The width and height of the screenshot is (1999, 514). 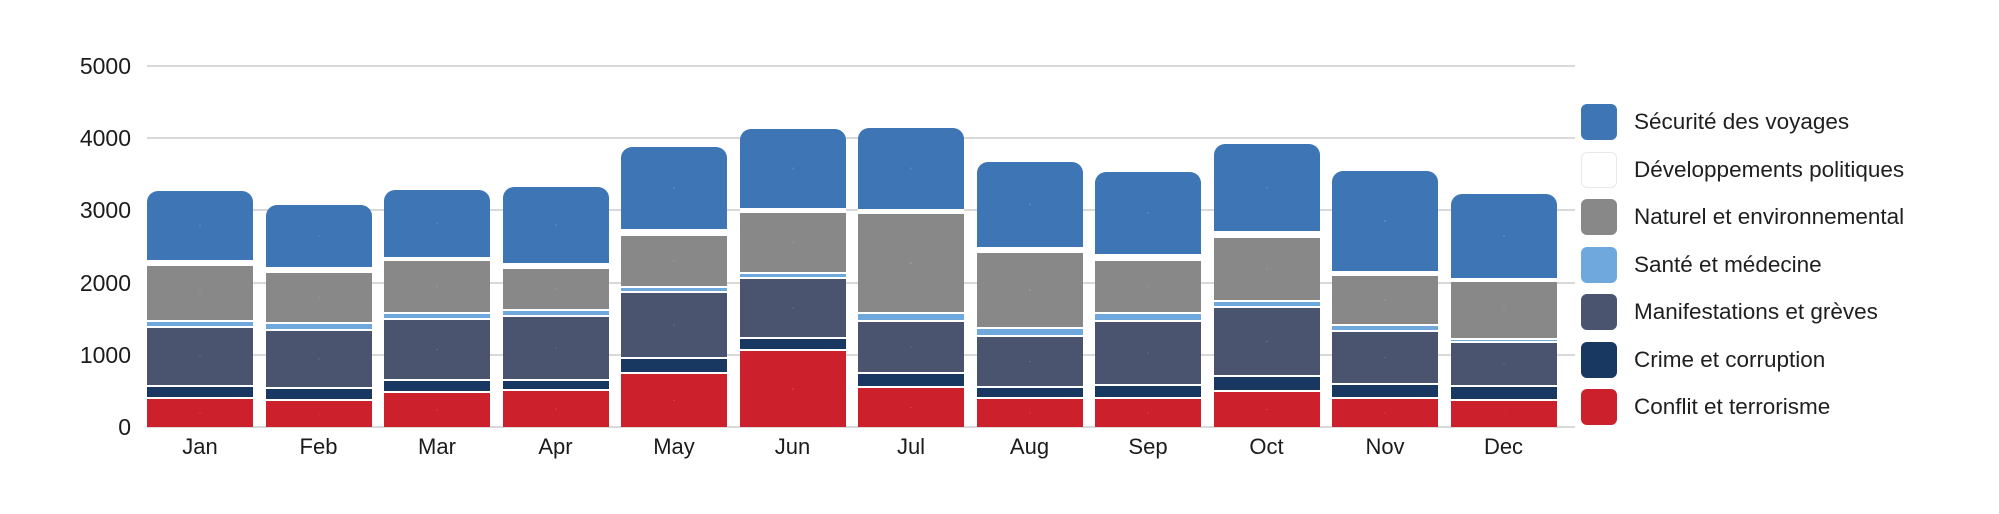 I want to click on segment-s-curit-des-voyages-feb, so click(x=318, y=236).